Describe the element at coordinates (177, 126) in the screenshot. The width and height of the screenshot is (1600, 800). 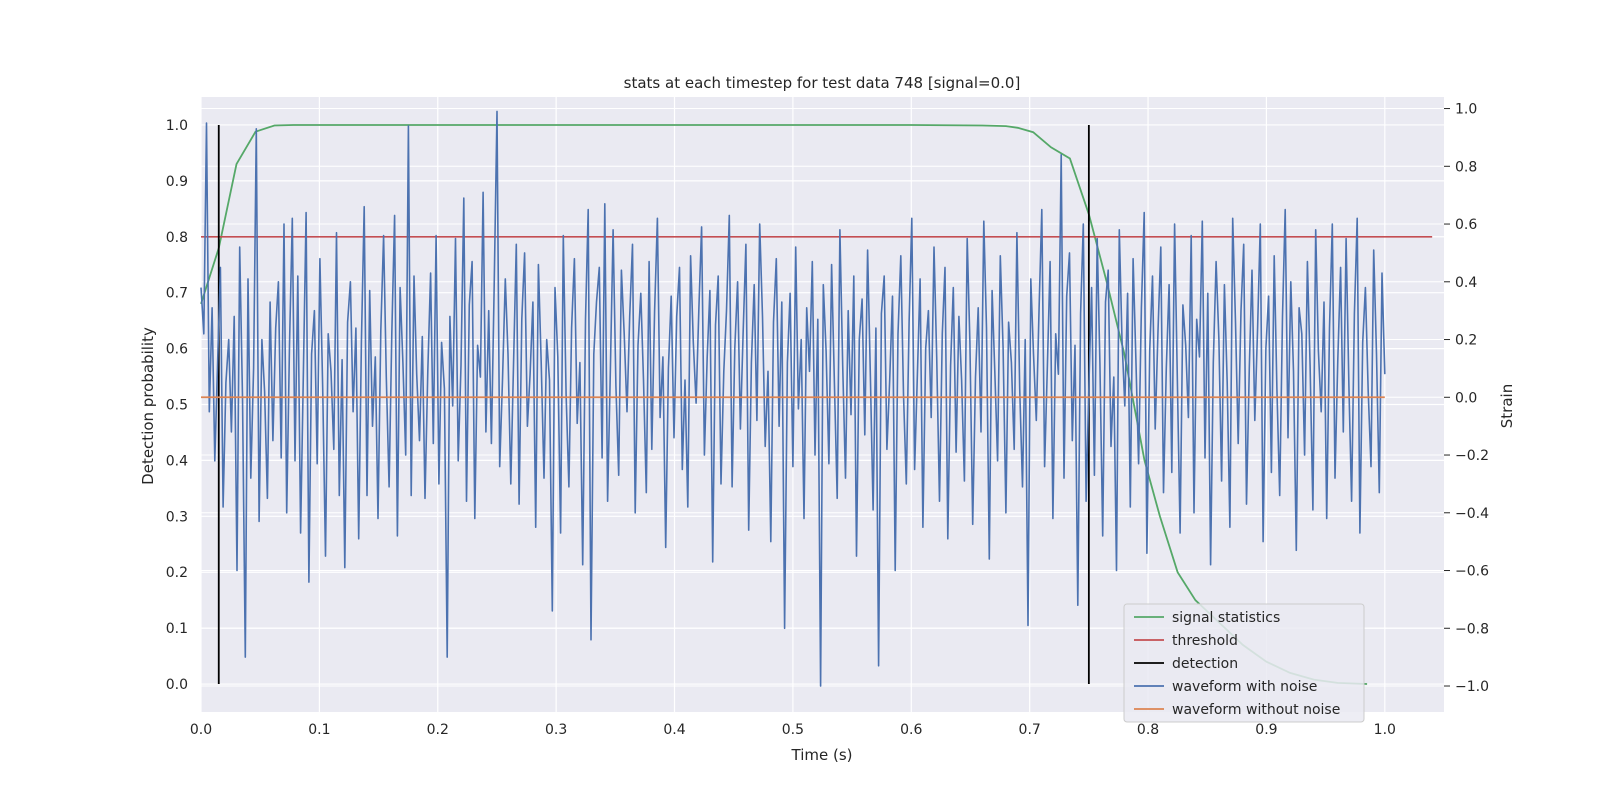
I see `y-tick-label: 1.0` at that location.